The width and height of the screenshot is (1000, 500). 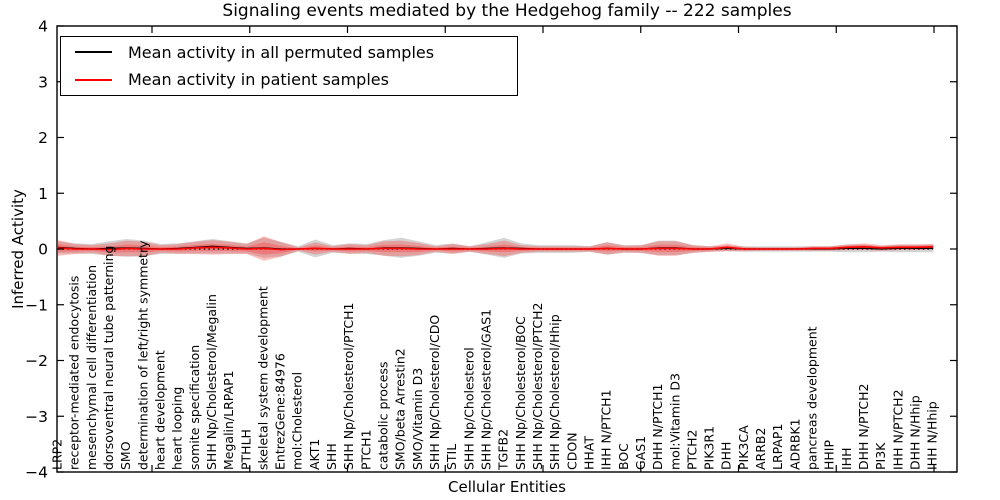 I want to click on x-category-label: DHH N/Hhip, so click(x=915, y=432).